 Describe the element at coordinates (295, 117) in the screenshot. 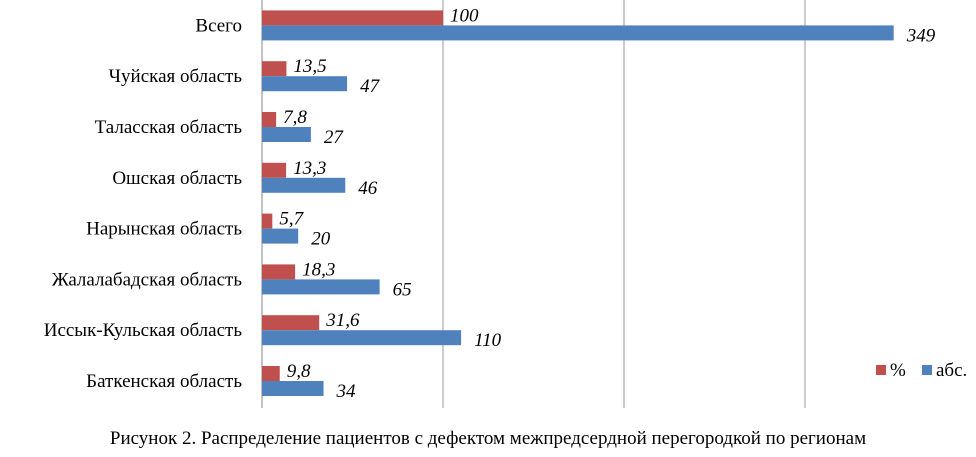

I see `data-label-percent: 7,8` at that location.